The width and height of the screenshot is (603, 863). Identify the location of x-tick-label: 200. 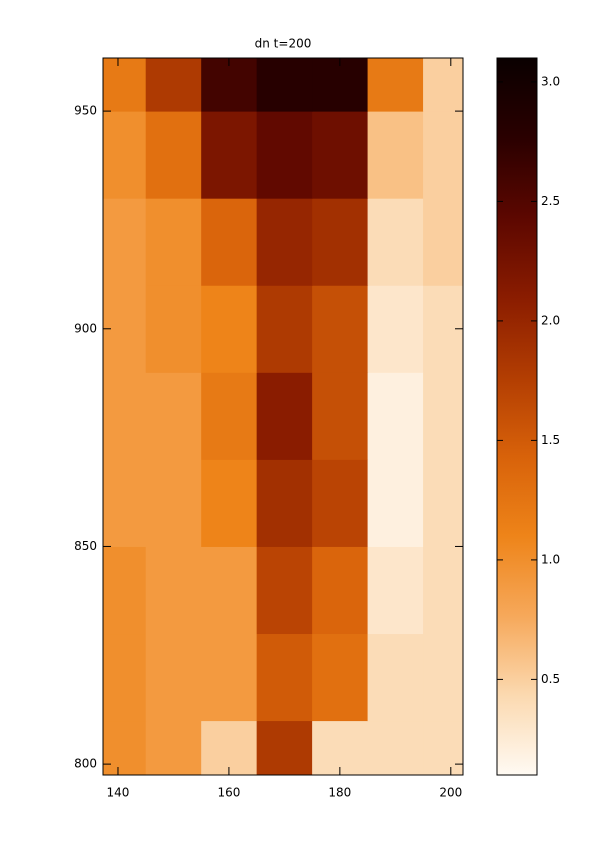
(450, 793).